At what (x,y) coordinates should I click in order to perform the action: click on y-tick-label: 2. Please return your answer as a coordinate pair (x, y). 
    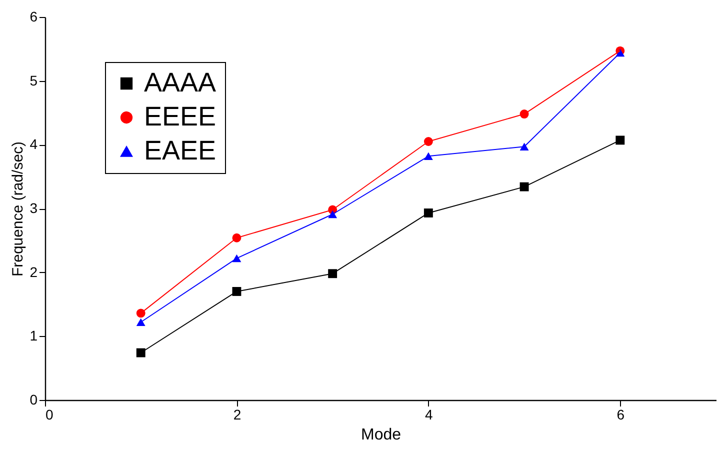
    Looking at the image, I should click on (34, 272).